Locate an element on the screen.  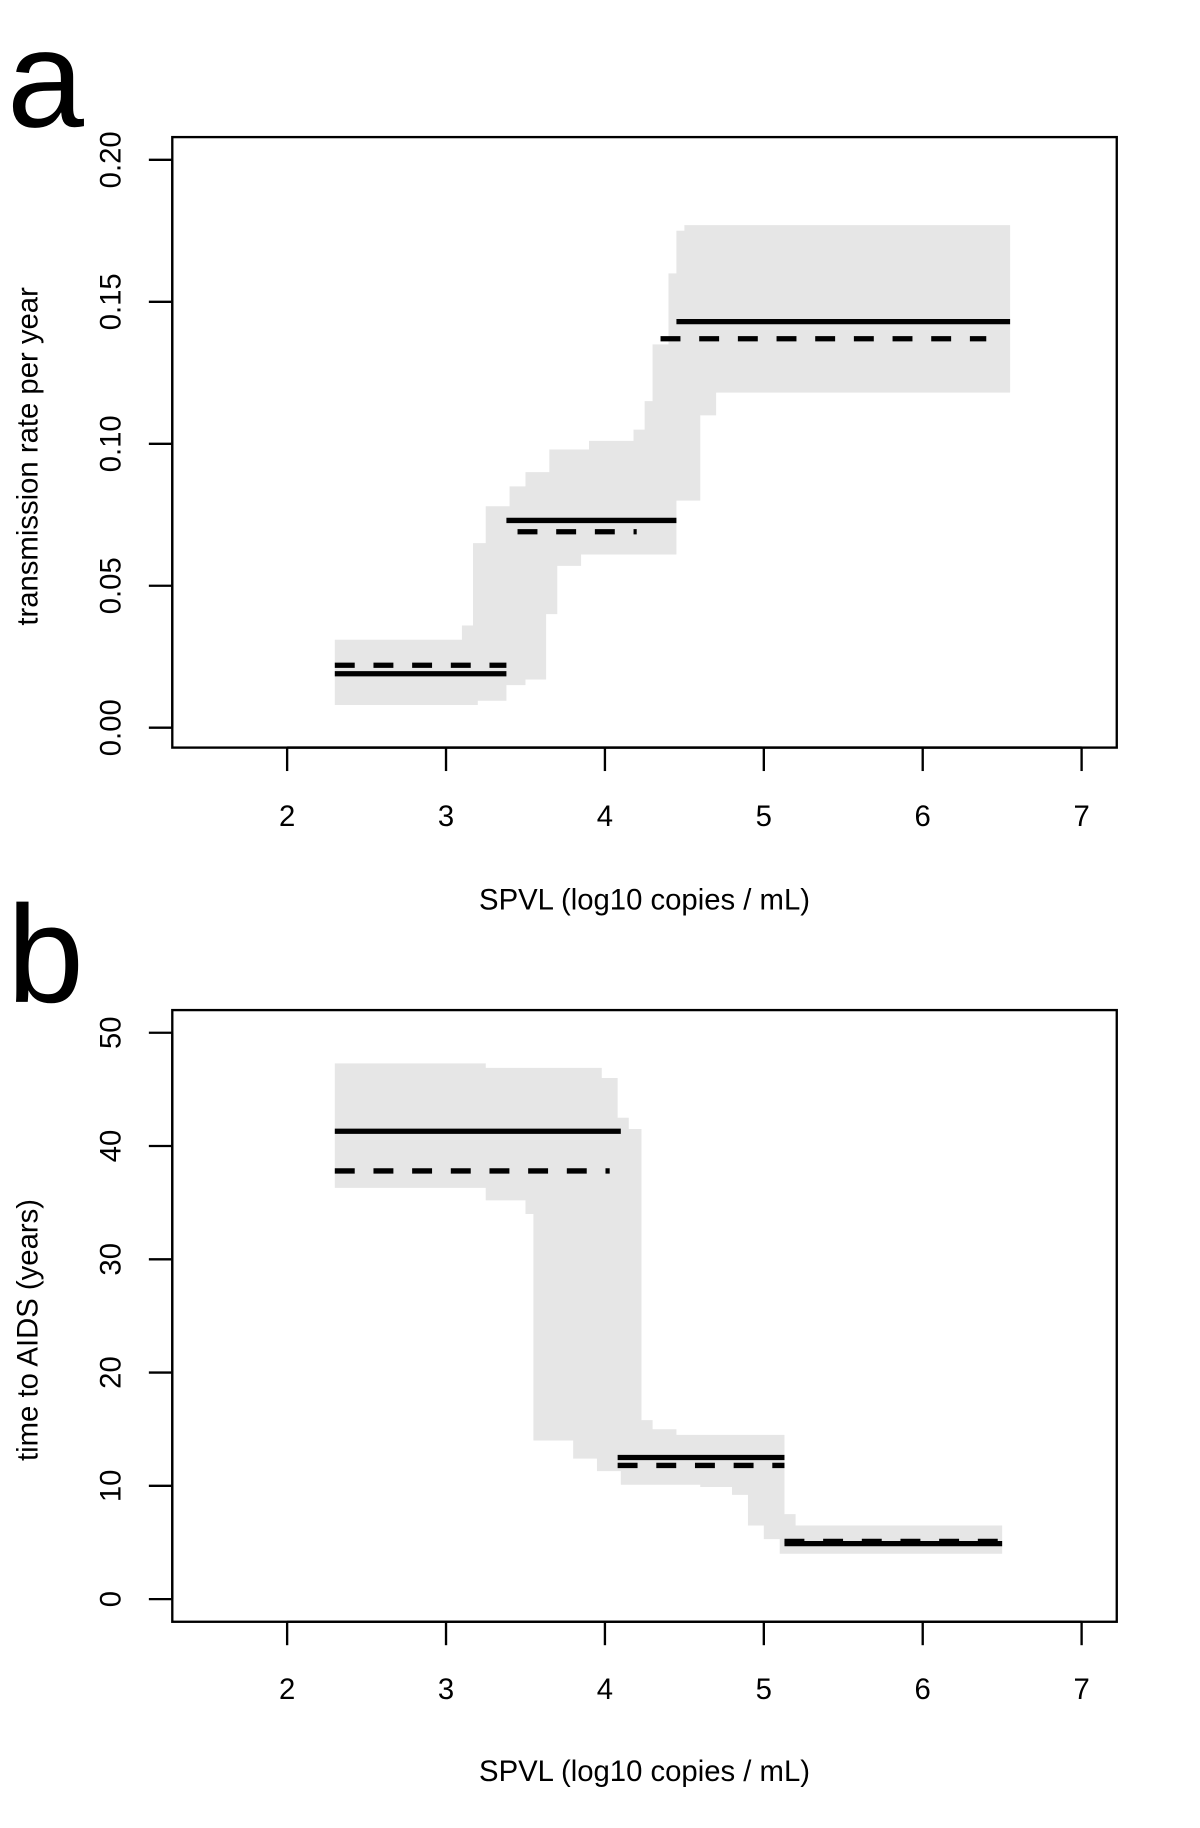
panel-label: a is located at coordinates (45, 80).